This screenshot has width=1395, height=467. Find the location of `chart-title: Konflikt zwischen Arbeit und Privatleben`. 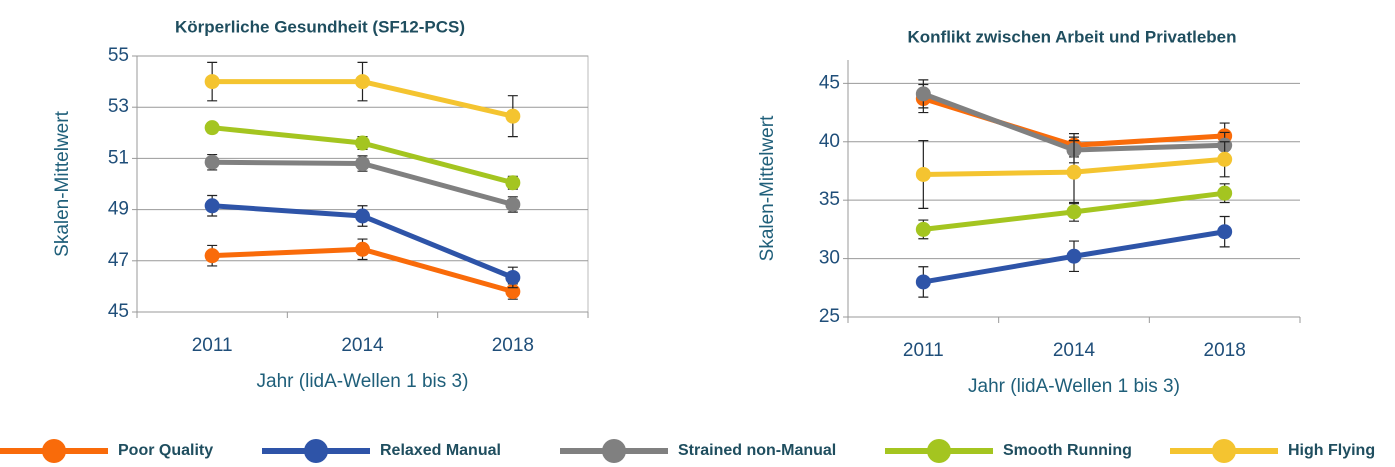

chart-title: Konflikt zwischen Arbeit und Privatleben is located at coordinates (1071, 36).